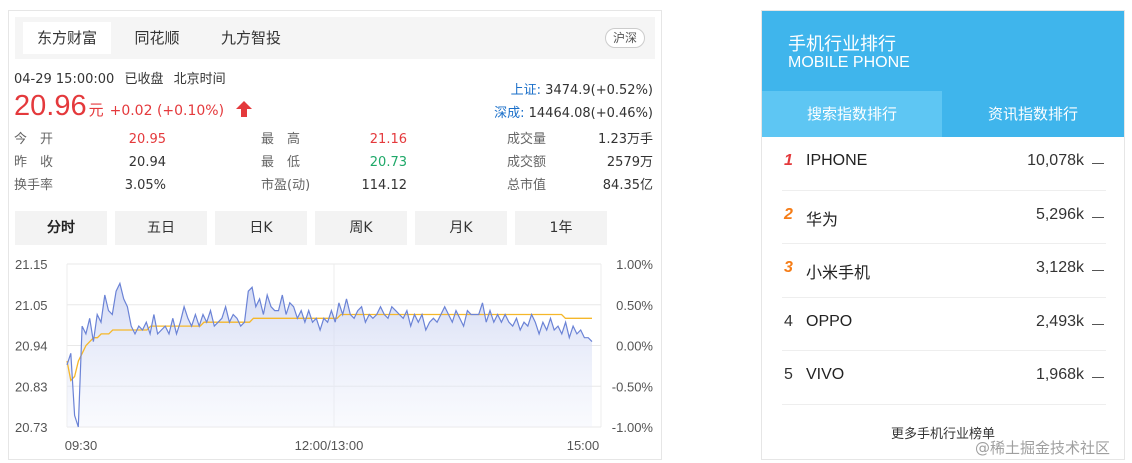 Image resolution: width=1132 pixels, height=463 pixels. I want to click on y2-tick-label: 1.00%, so click(634, 264).